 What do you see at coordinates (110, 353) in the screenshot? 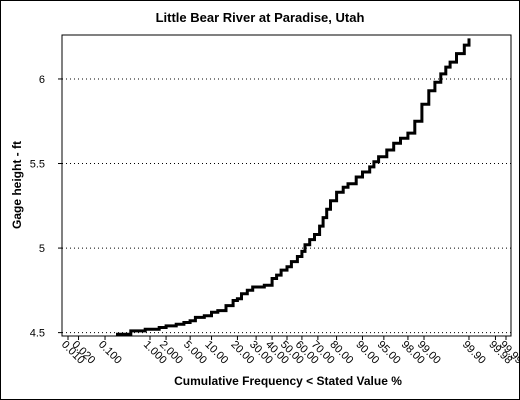
I see `x-tick-label-2: 0.100` at bounding box center [110, 353].